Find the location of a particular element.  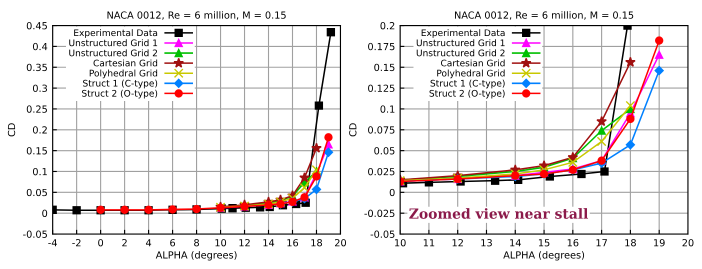

x-tick-label: 11 is located at coordinates (429, 242).